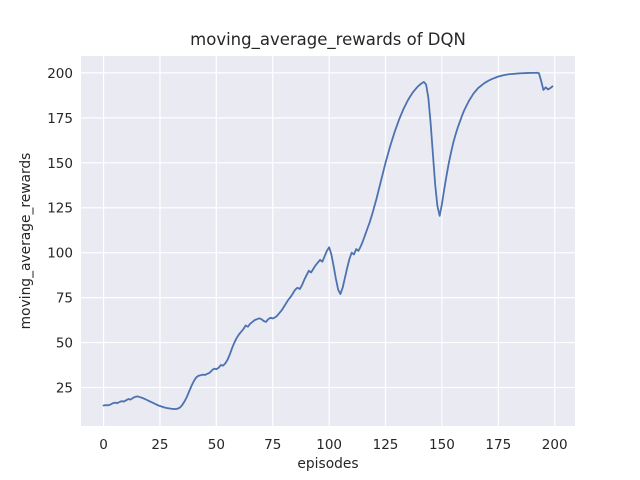 The image size is (640, 480). Describe the element at coordinates (159, 445) in the screenshot. I see `x-tick-label: 25` at that location.